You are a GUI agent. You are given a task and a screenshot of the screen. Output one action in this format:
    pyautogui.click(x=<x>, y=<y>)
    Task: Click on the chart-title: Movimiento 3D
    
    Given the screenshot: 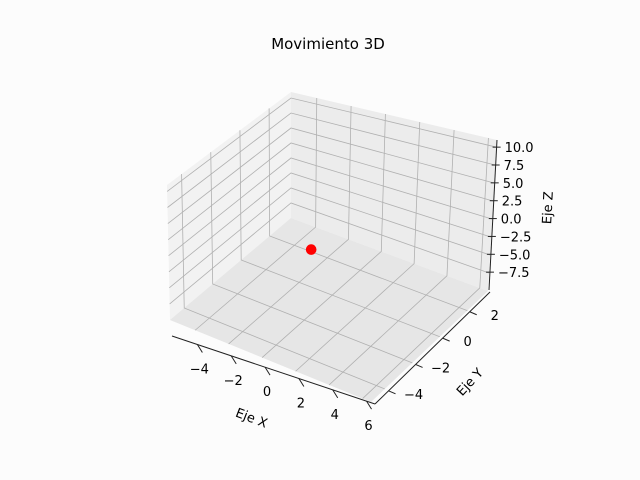 What is the action you would take?
    pyautogui.click(x=328, y=44)
    